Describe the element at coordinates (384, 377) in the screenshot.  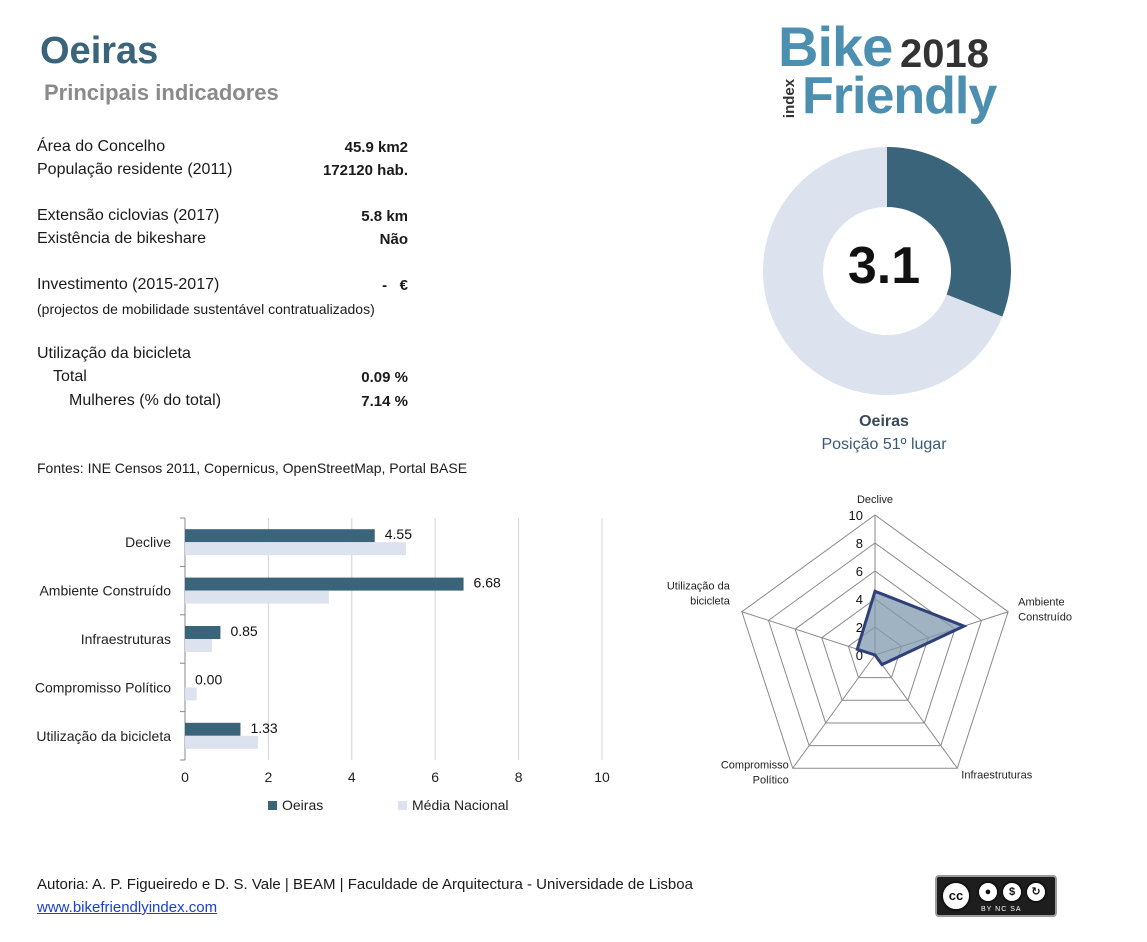
I see `indicator-value: 0.09 %` at that location.